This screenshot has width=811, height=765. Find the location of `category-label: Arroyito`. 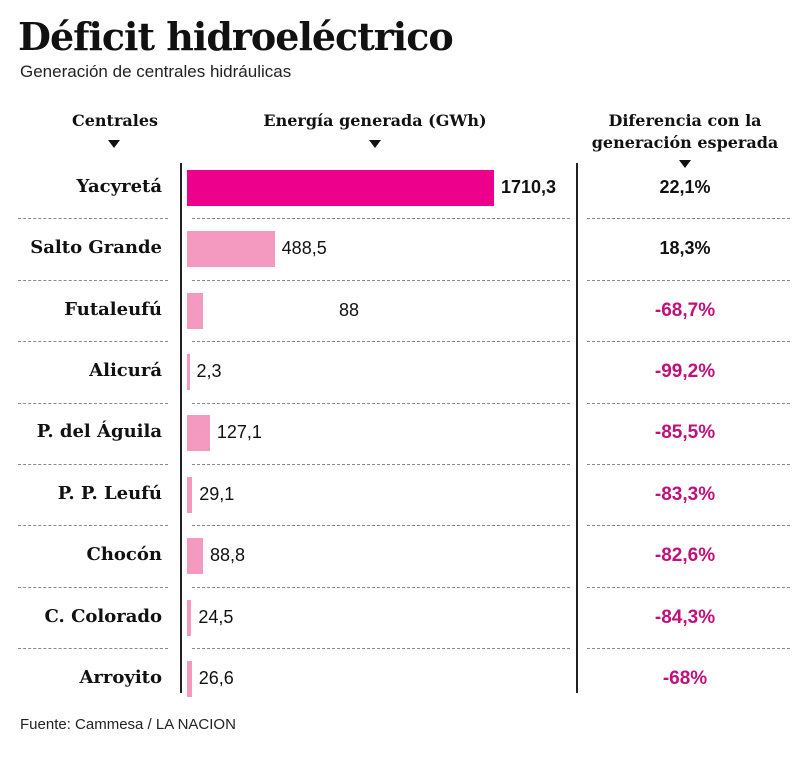

category-label: Arroyito is located at coordinates (120, 677).